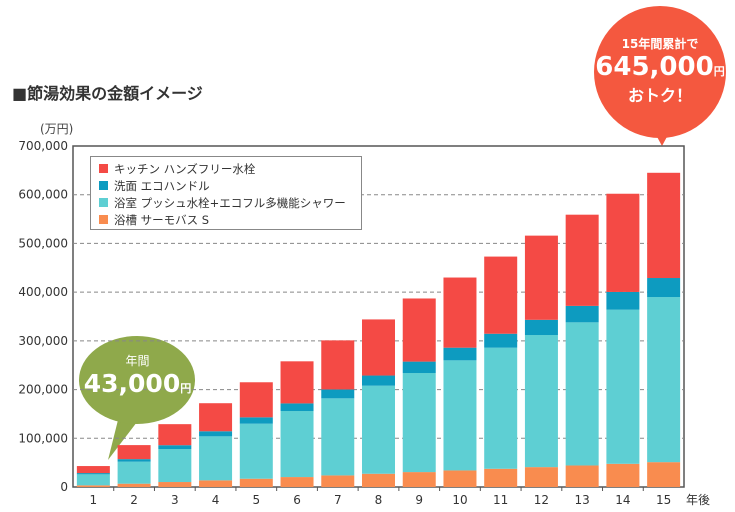  What do you see at coordinates (43, 438) in the screenshot?
I see `y-tick-label: 100,000` at bounding box center [43, 438].